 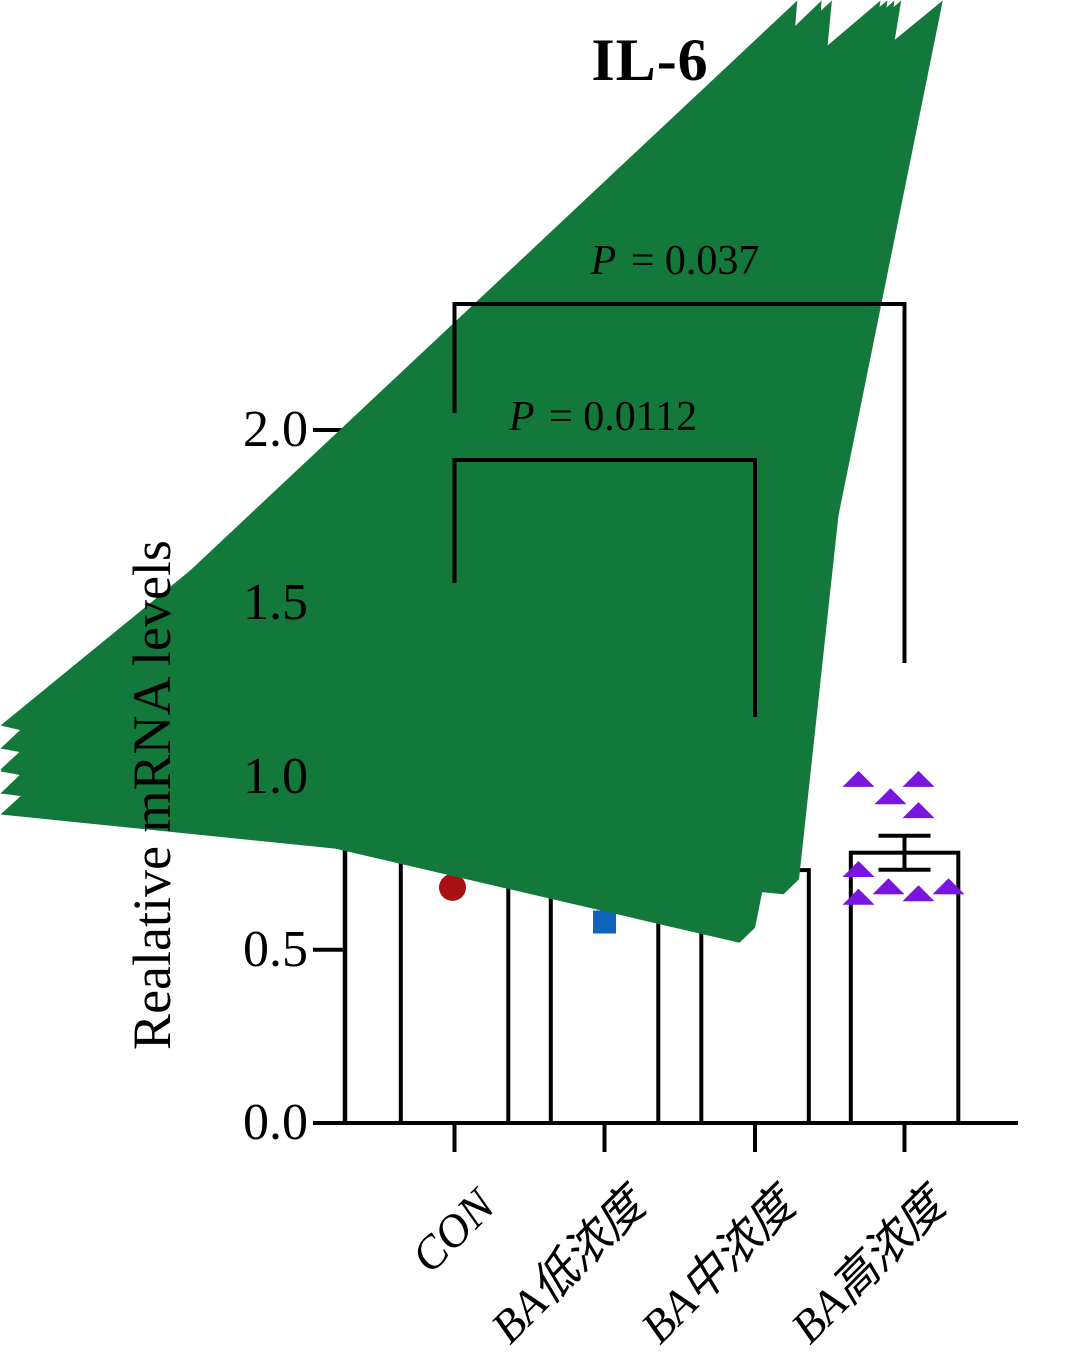 What do you see at coordinates (603, 417) in the screenshot?
I see `significance-label-1: P = 0.0112` at bounding box center [603, 417].